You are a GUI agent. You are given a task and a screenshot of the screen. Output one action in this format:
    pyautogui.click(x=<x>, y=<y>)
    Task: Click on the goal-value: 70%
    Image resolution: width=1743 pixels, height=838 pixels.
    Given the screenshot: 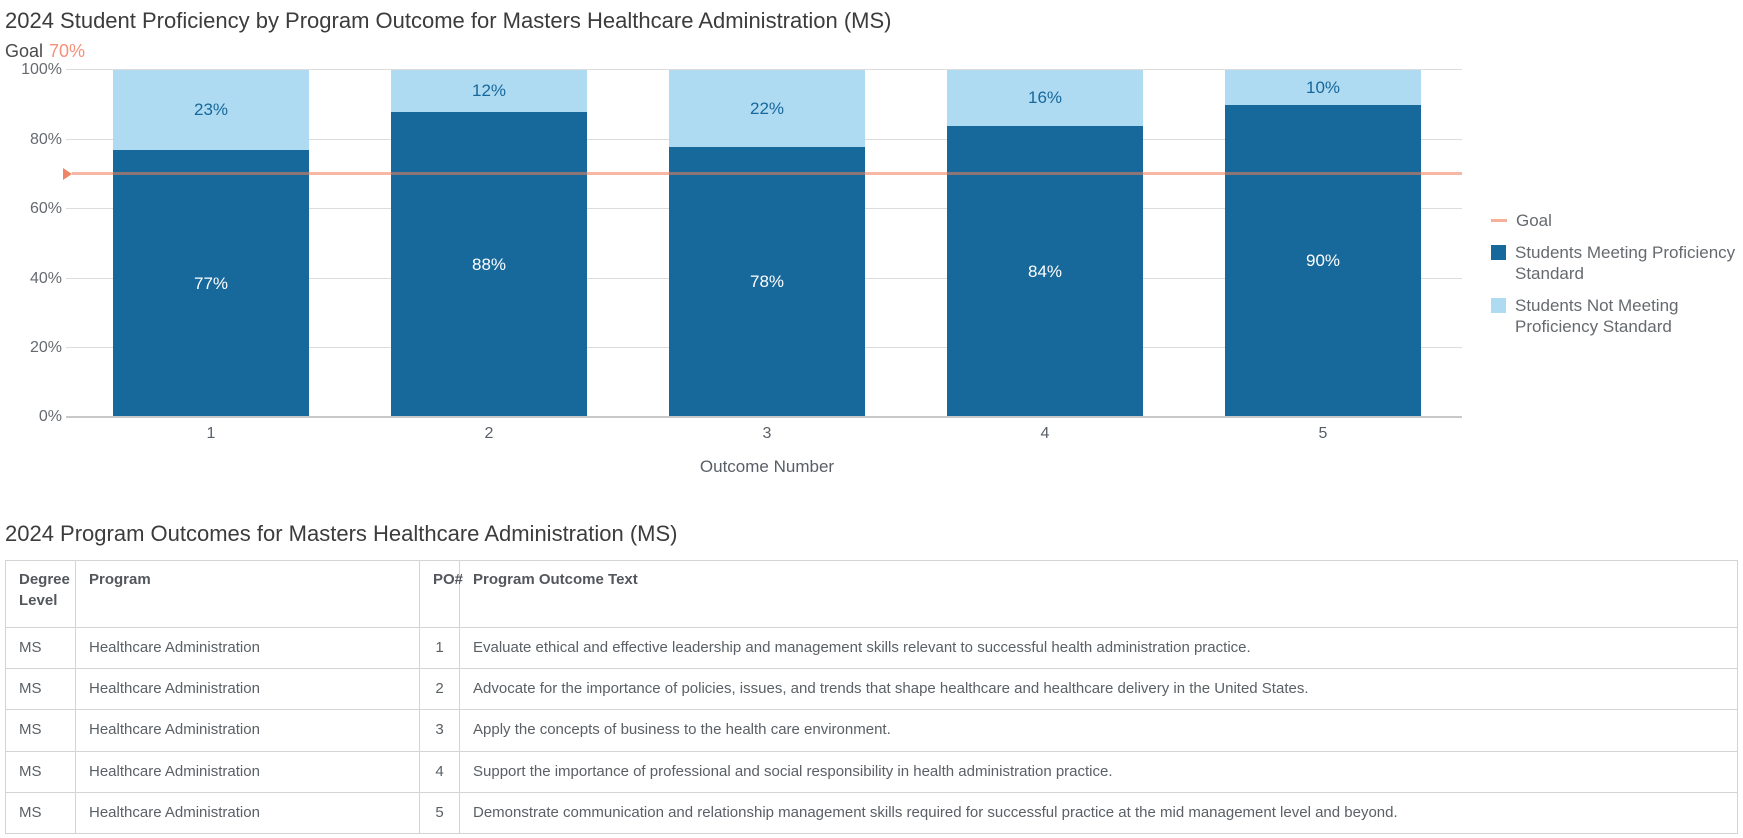 What is the action you would take?
    pyautogui.click(x=67, y=51)
    